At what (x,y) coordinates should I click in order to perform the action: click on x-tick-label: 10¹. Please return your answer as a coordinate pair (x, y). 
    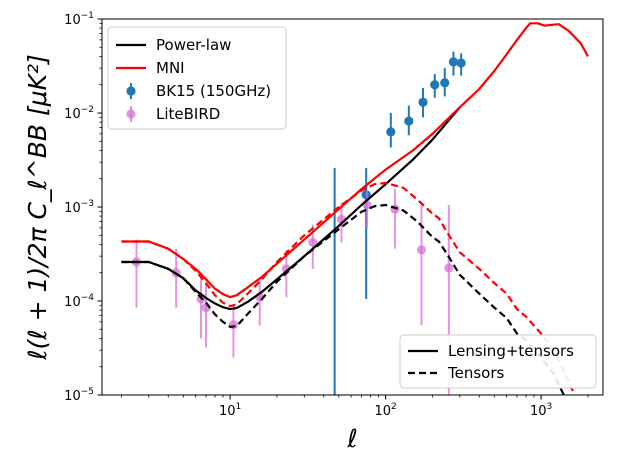
    Looking at the image, I should click on (230, 410).